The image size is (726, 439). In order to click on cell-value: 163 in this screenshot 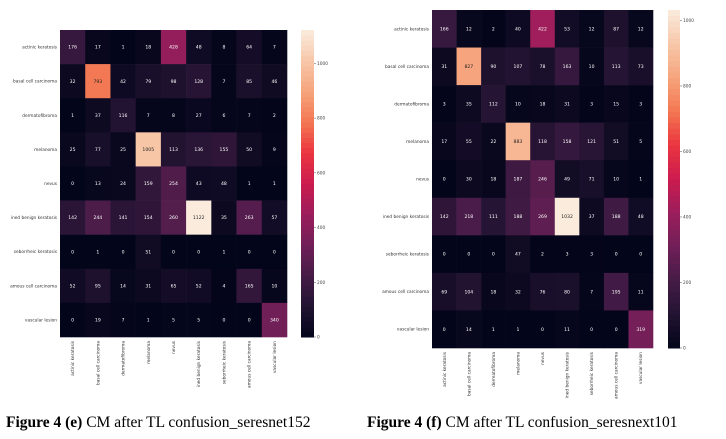, I will do `click(567, 67)`.